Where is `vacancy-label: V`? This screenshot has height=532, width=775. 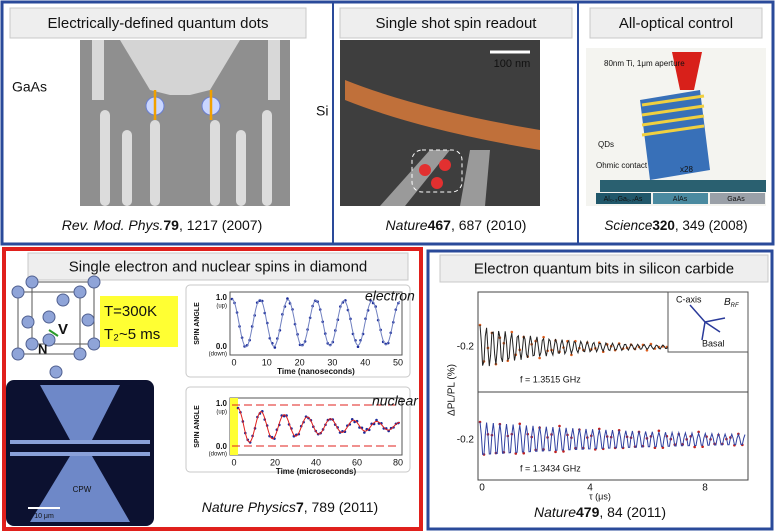 vacancy-label: V is located at coordinates (63, 329).